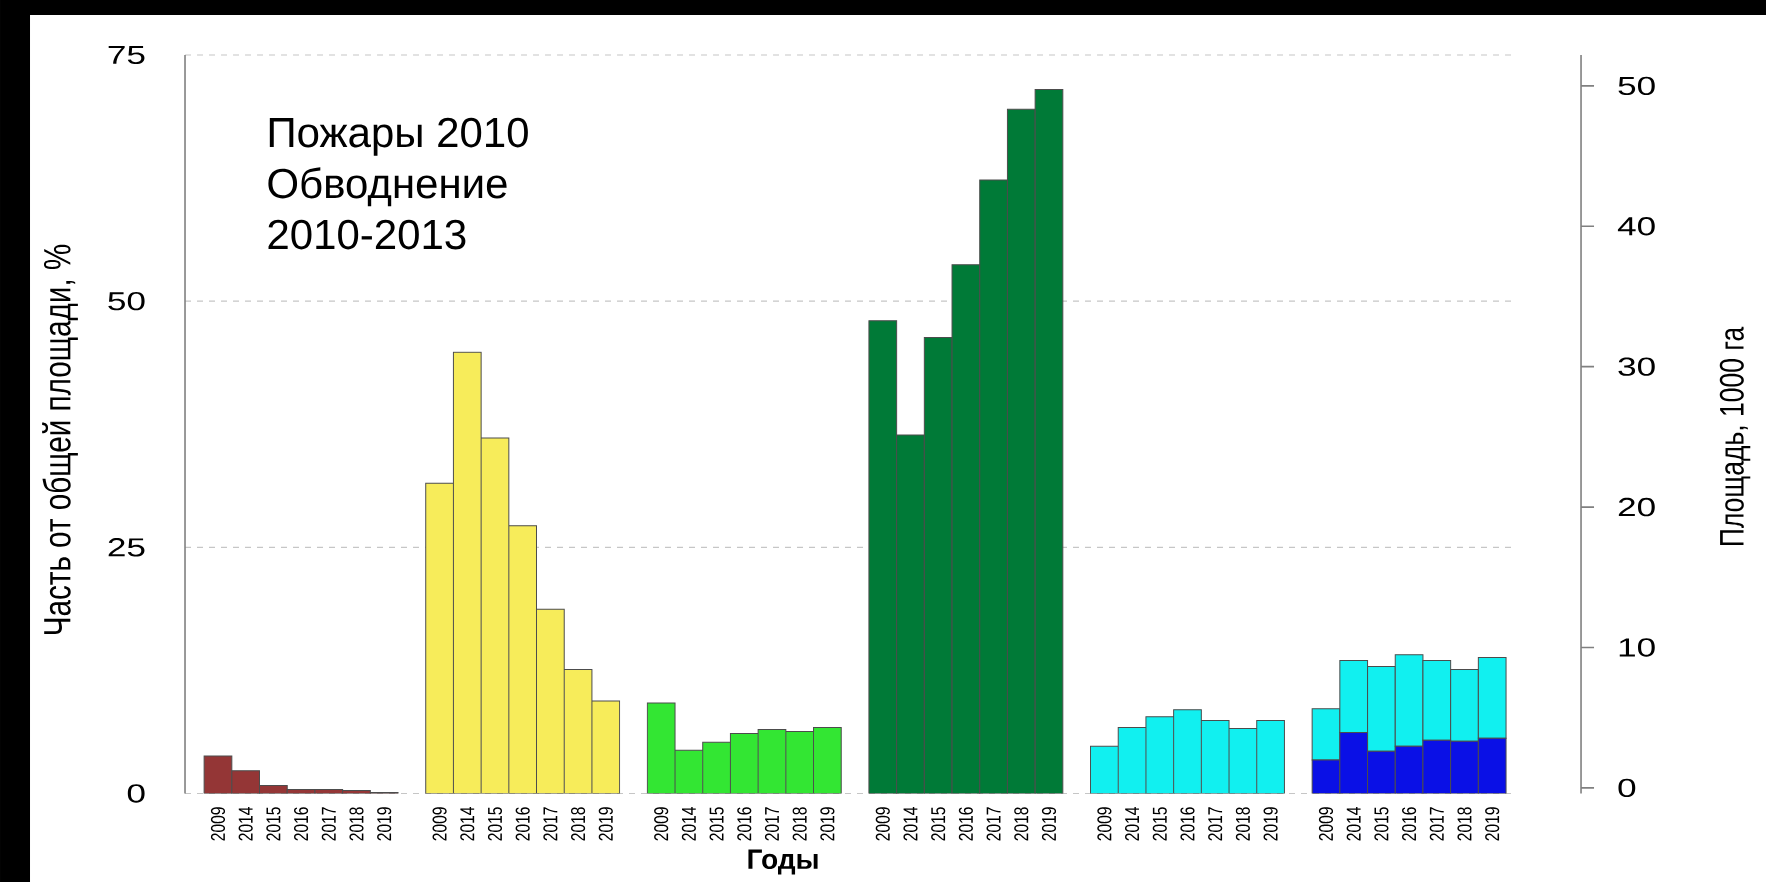  Describe the element at coordinates (1735, 436) in the screenshot. I see `y2-axis-title: Площадь, 1000 га` at that location.